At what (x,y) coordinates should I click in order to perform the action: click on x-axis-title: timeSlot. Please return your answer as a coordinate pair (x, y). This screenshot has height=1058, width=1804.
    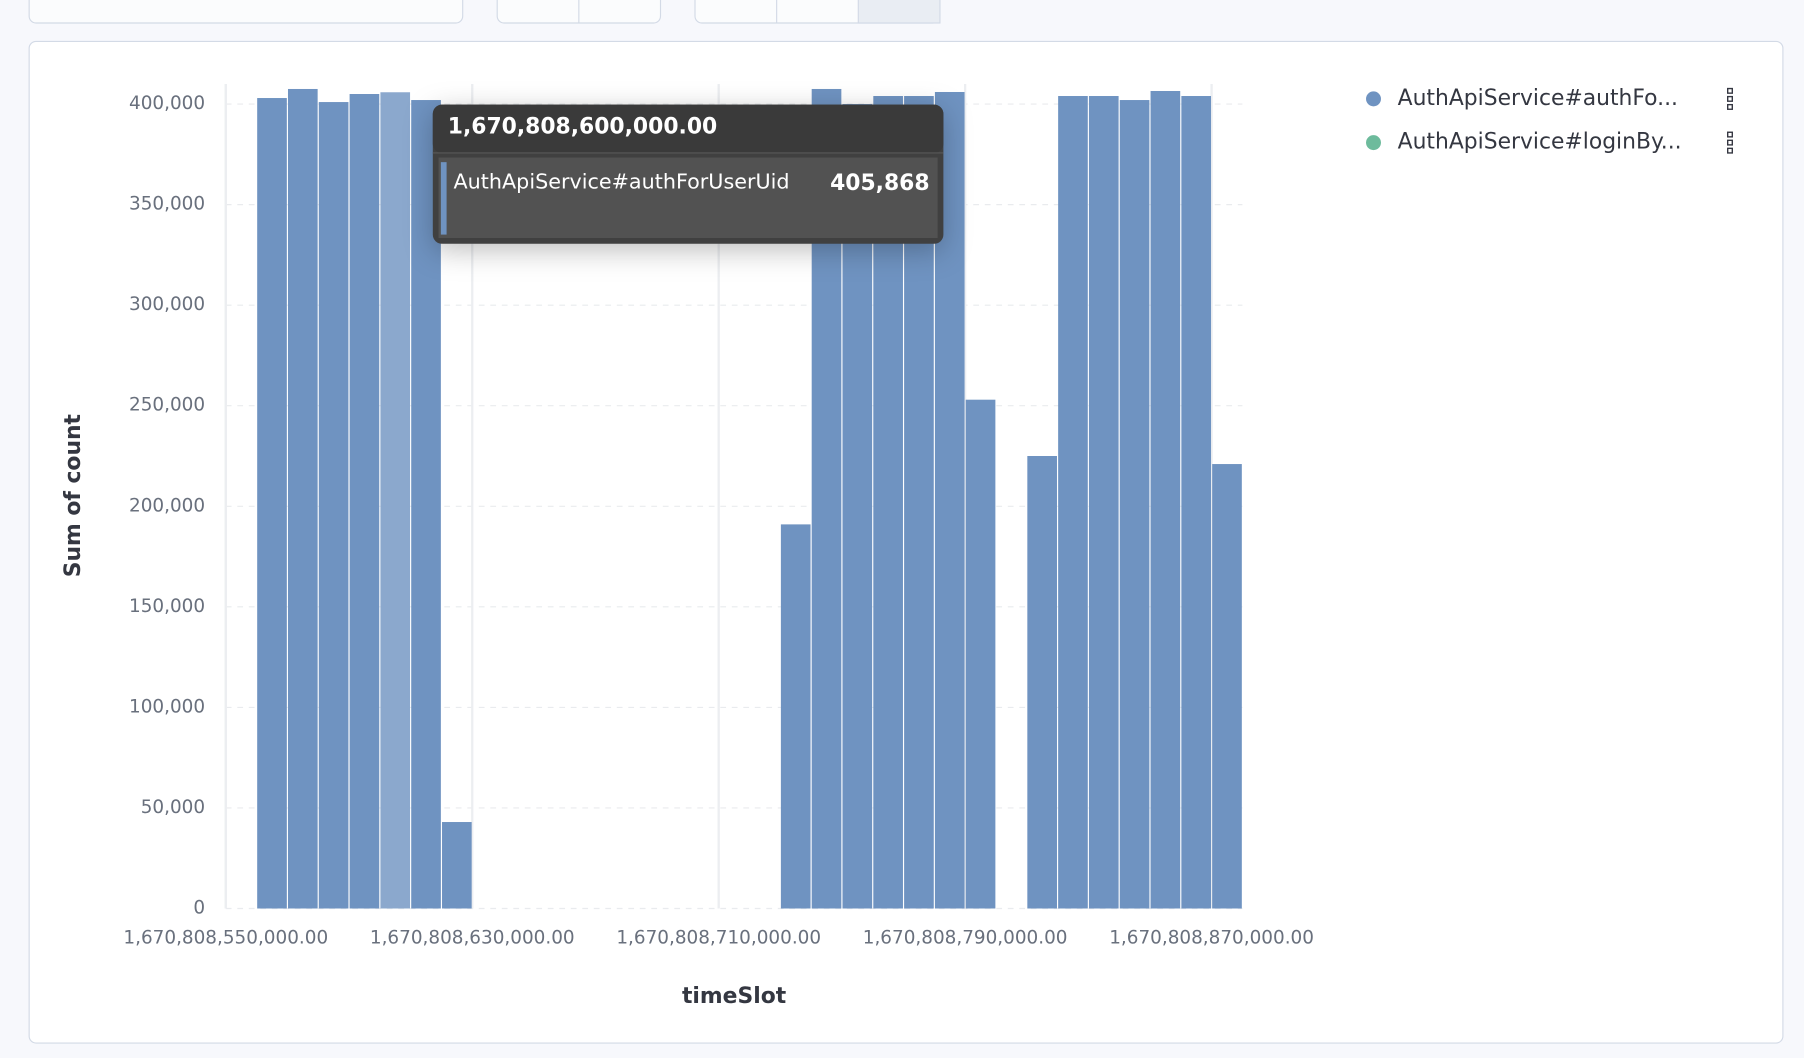
    Looking at the image, I should click on (734, 996).